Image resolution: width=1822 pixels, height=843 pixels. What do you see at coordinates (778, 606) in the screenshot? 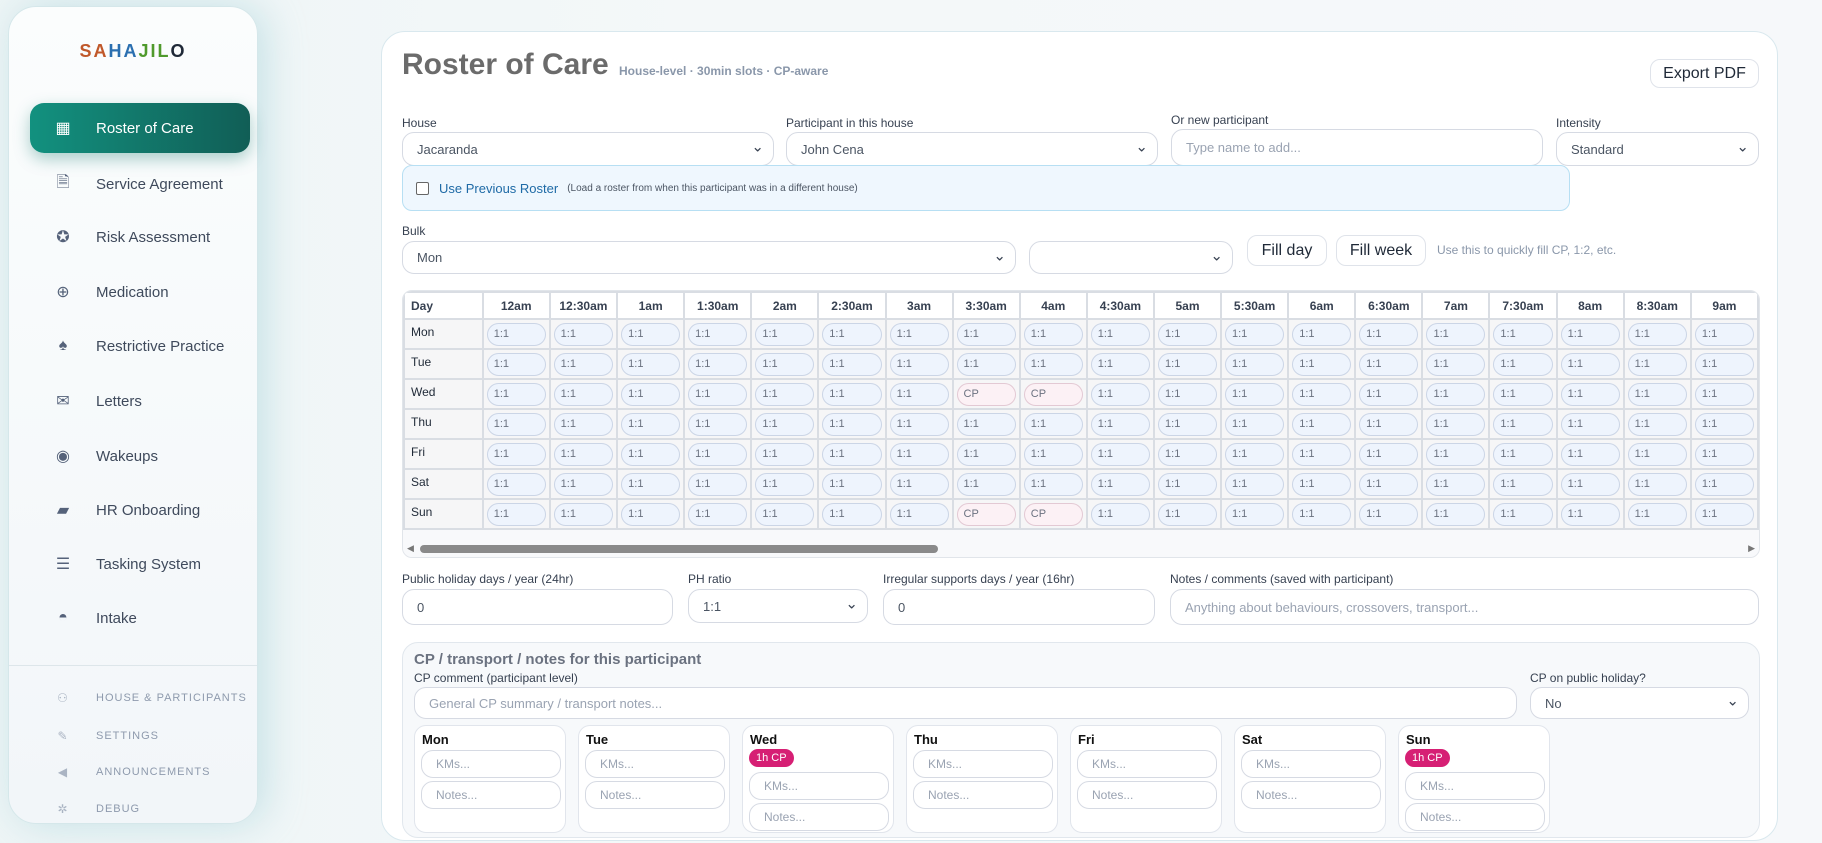
I see `ph-ratio-select: 1:1` at bounding box center [778, 606].